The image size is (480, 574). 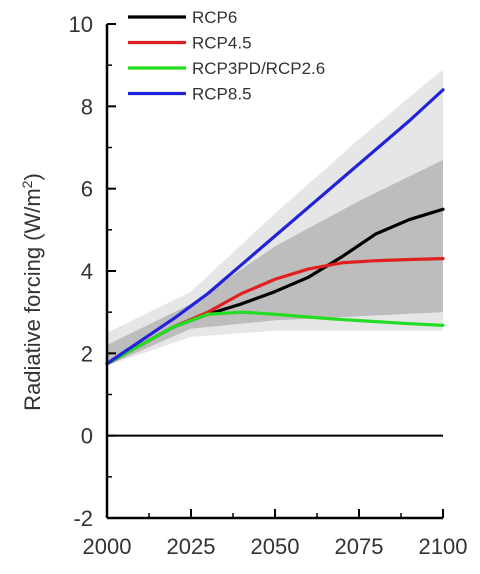 What do you see at coordinates (275, 546) in the screenshot?
I see `x-tick-label: 2050` at bounding box center [275, 546].